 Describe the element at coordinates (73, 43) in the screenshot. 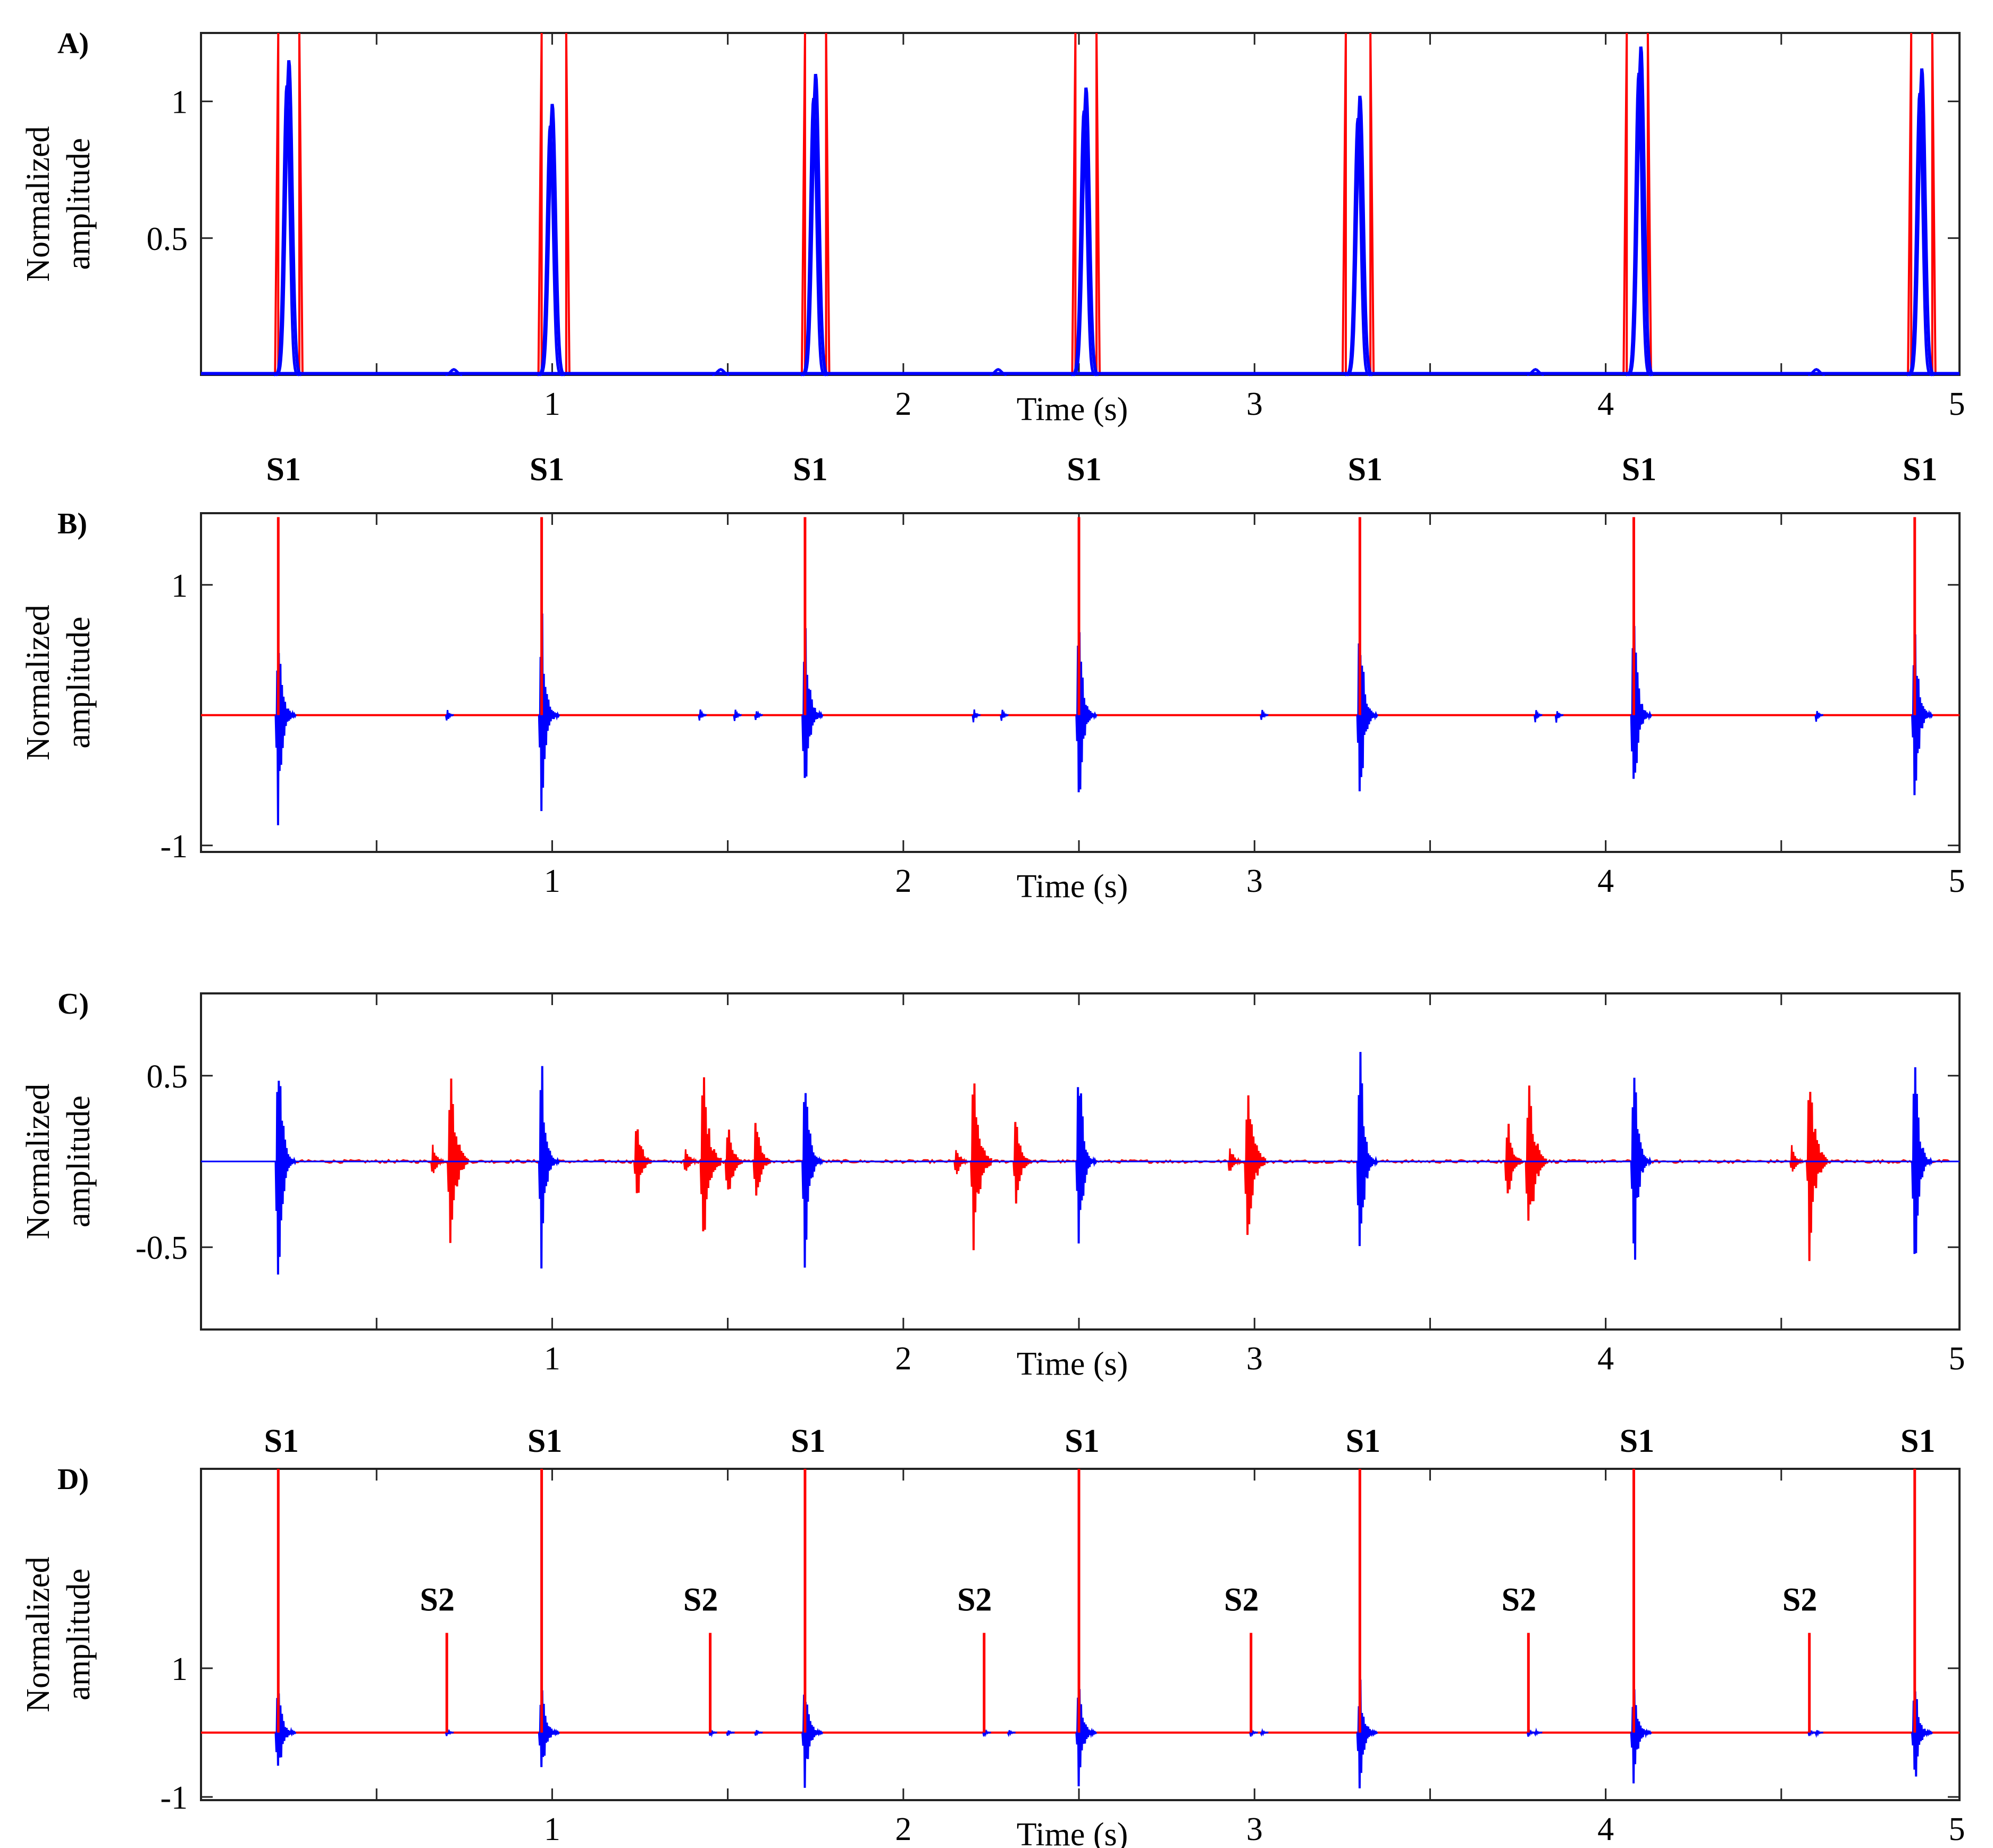

I see `panel-label: A)` at that location.